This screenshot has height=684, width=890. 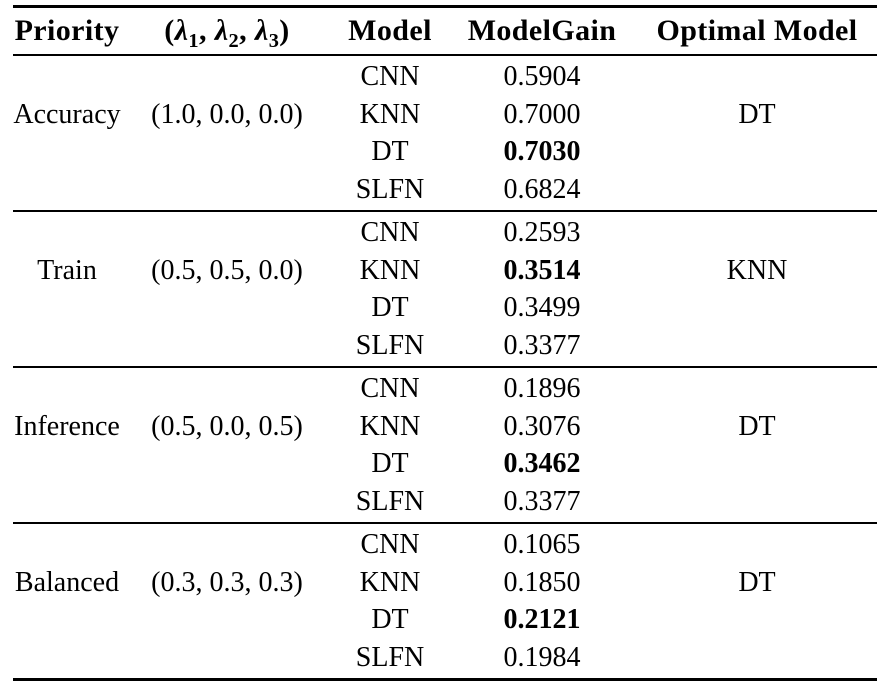 I want to click on priority-cell: Inference, so click(x=67, y=445).